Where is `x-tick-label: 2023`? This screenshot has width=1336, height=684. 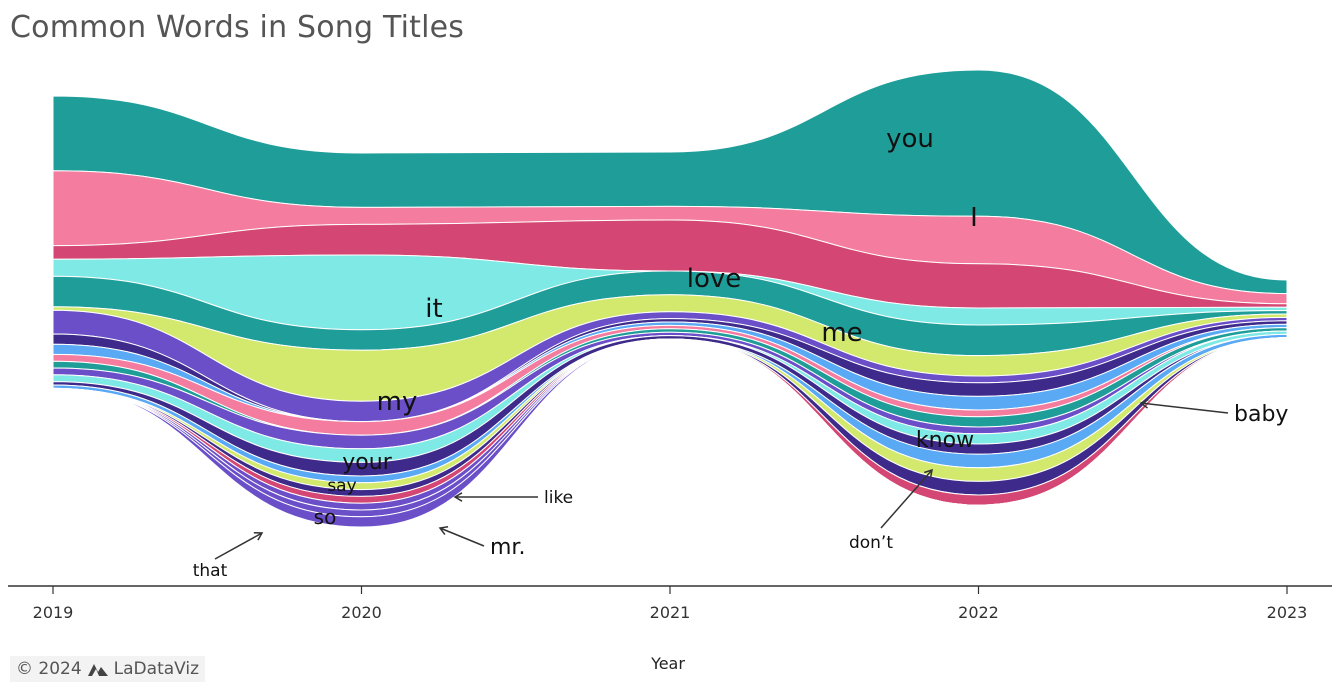
x-tick-label: 2023 is located at coordinates (1287, 612).